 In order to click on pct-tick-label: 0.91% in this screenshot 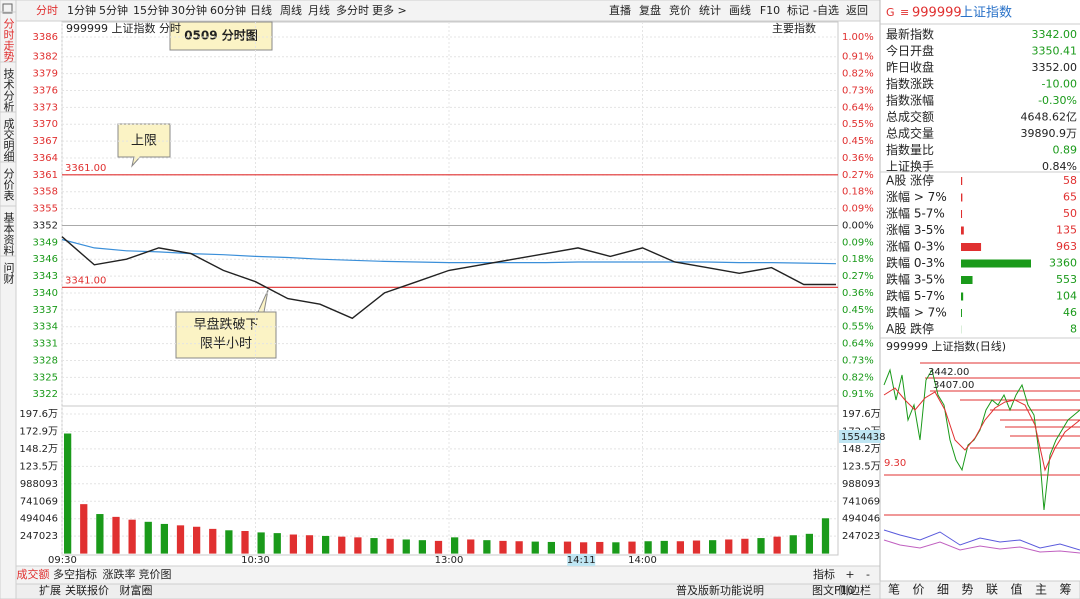, I will do `click(858, 394)`.